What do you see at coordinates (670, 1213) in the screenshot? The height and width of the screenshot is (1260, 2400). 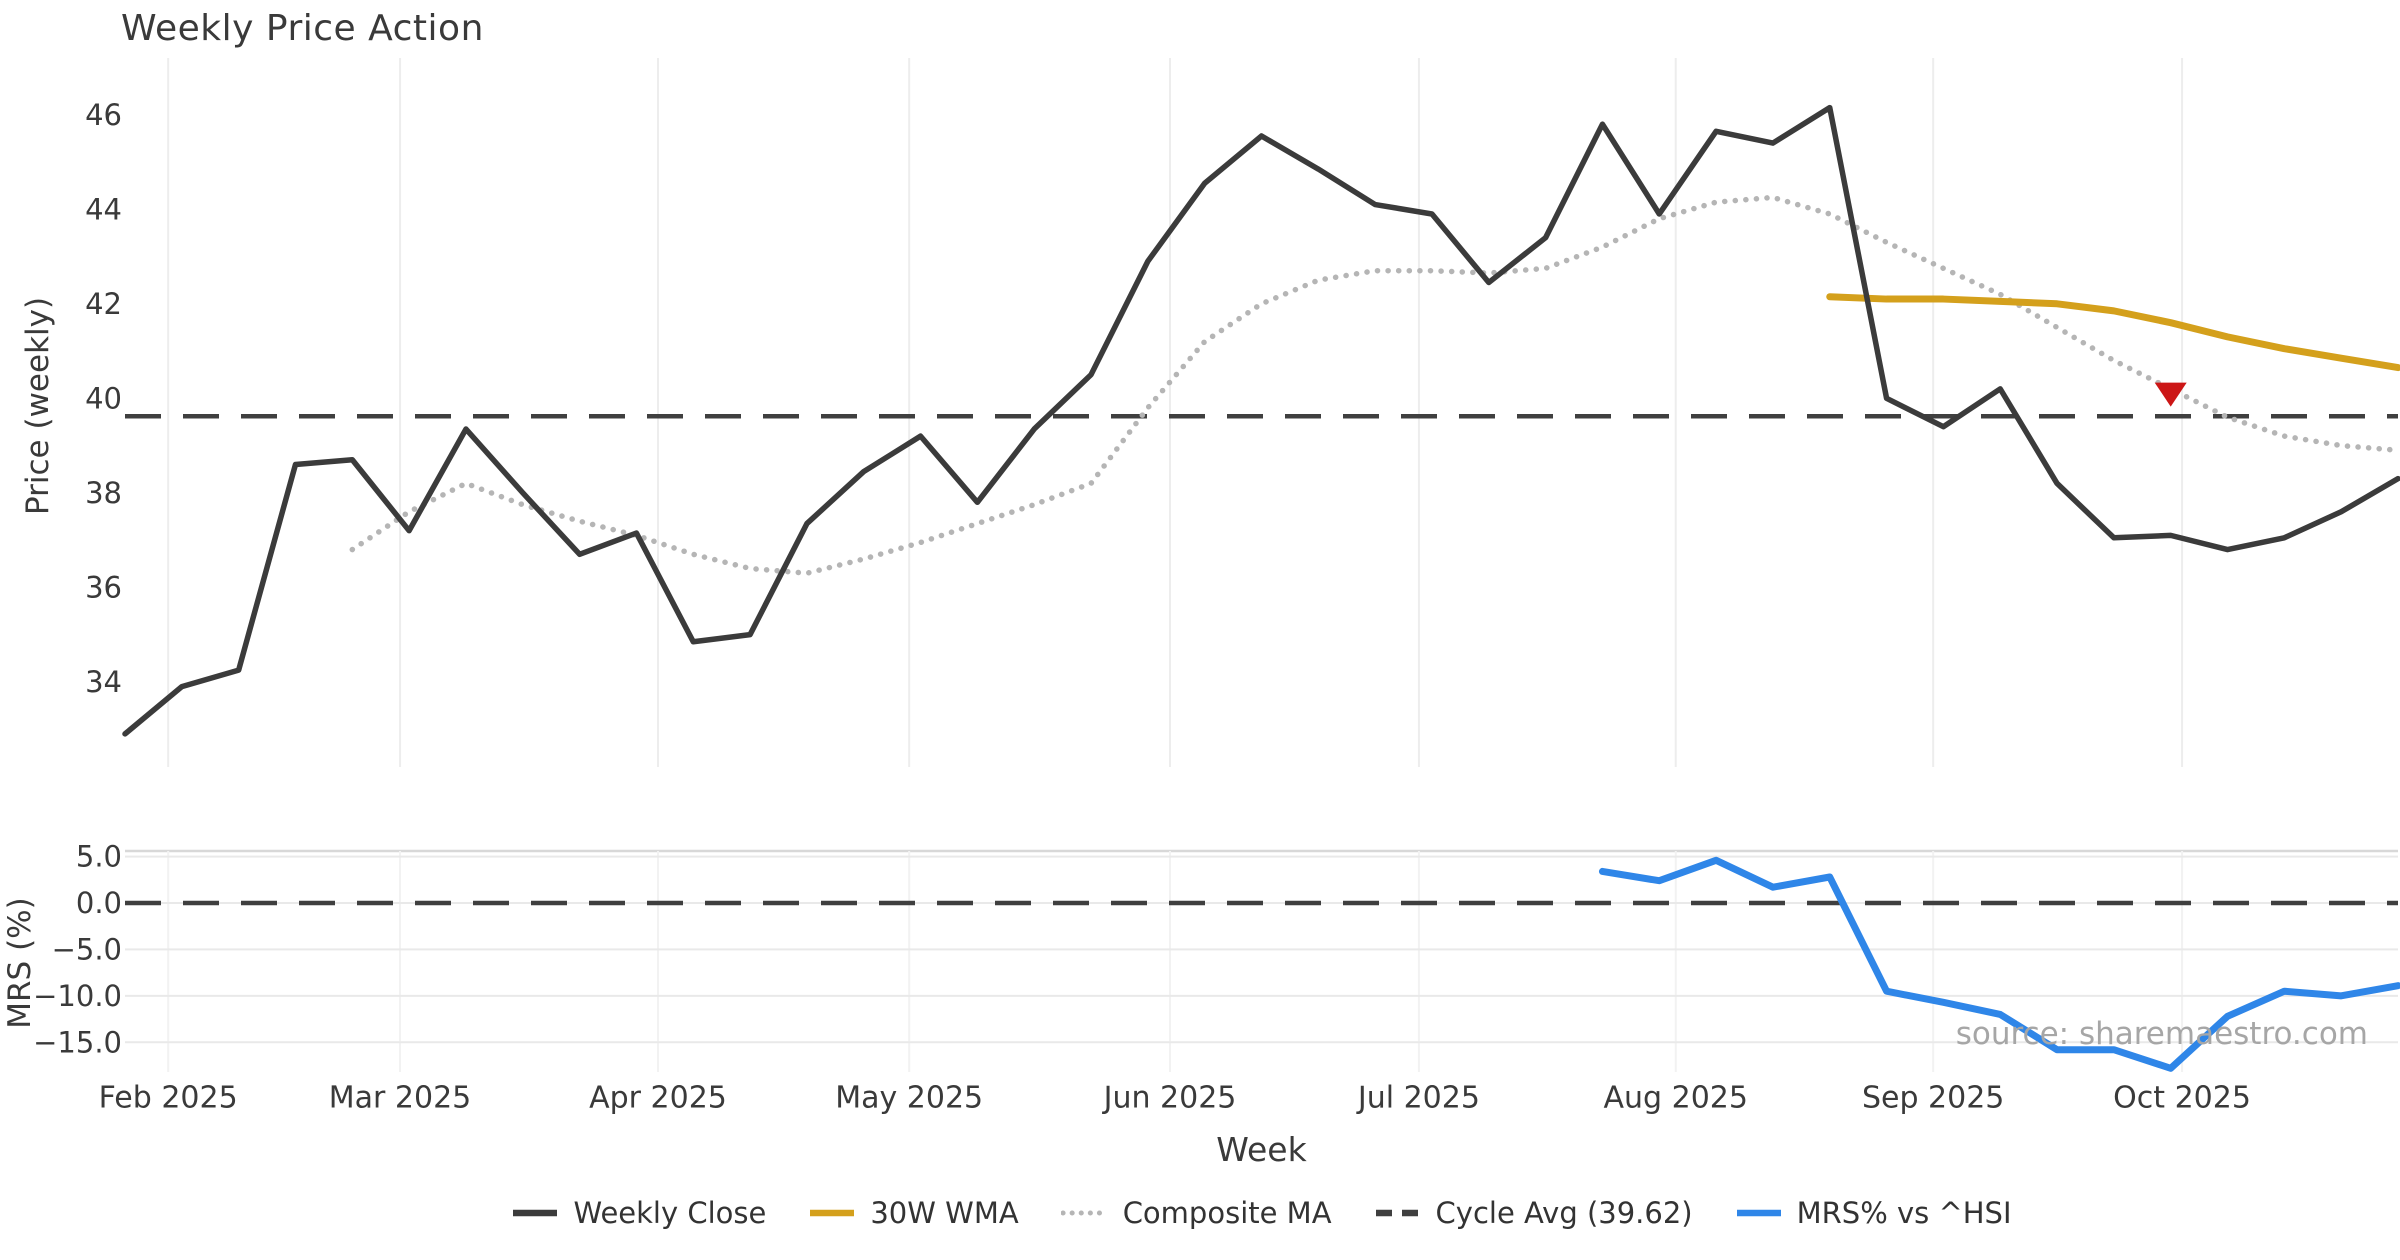 I see `legend-item-label: Weekly Close` at bounding box center [670, 1213].